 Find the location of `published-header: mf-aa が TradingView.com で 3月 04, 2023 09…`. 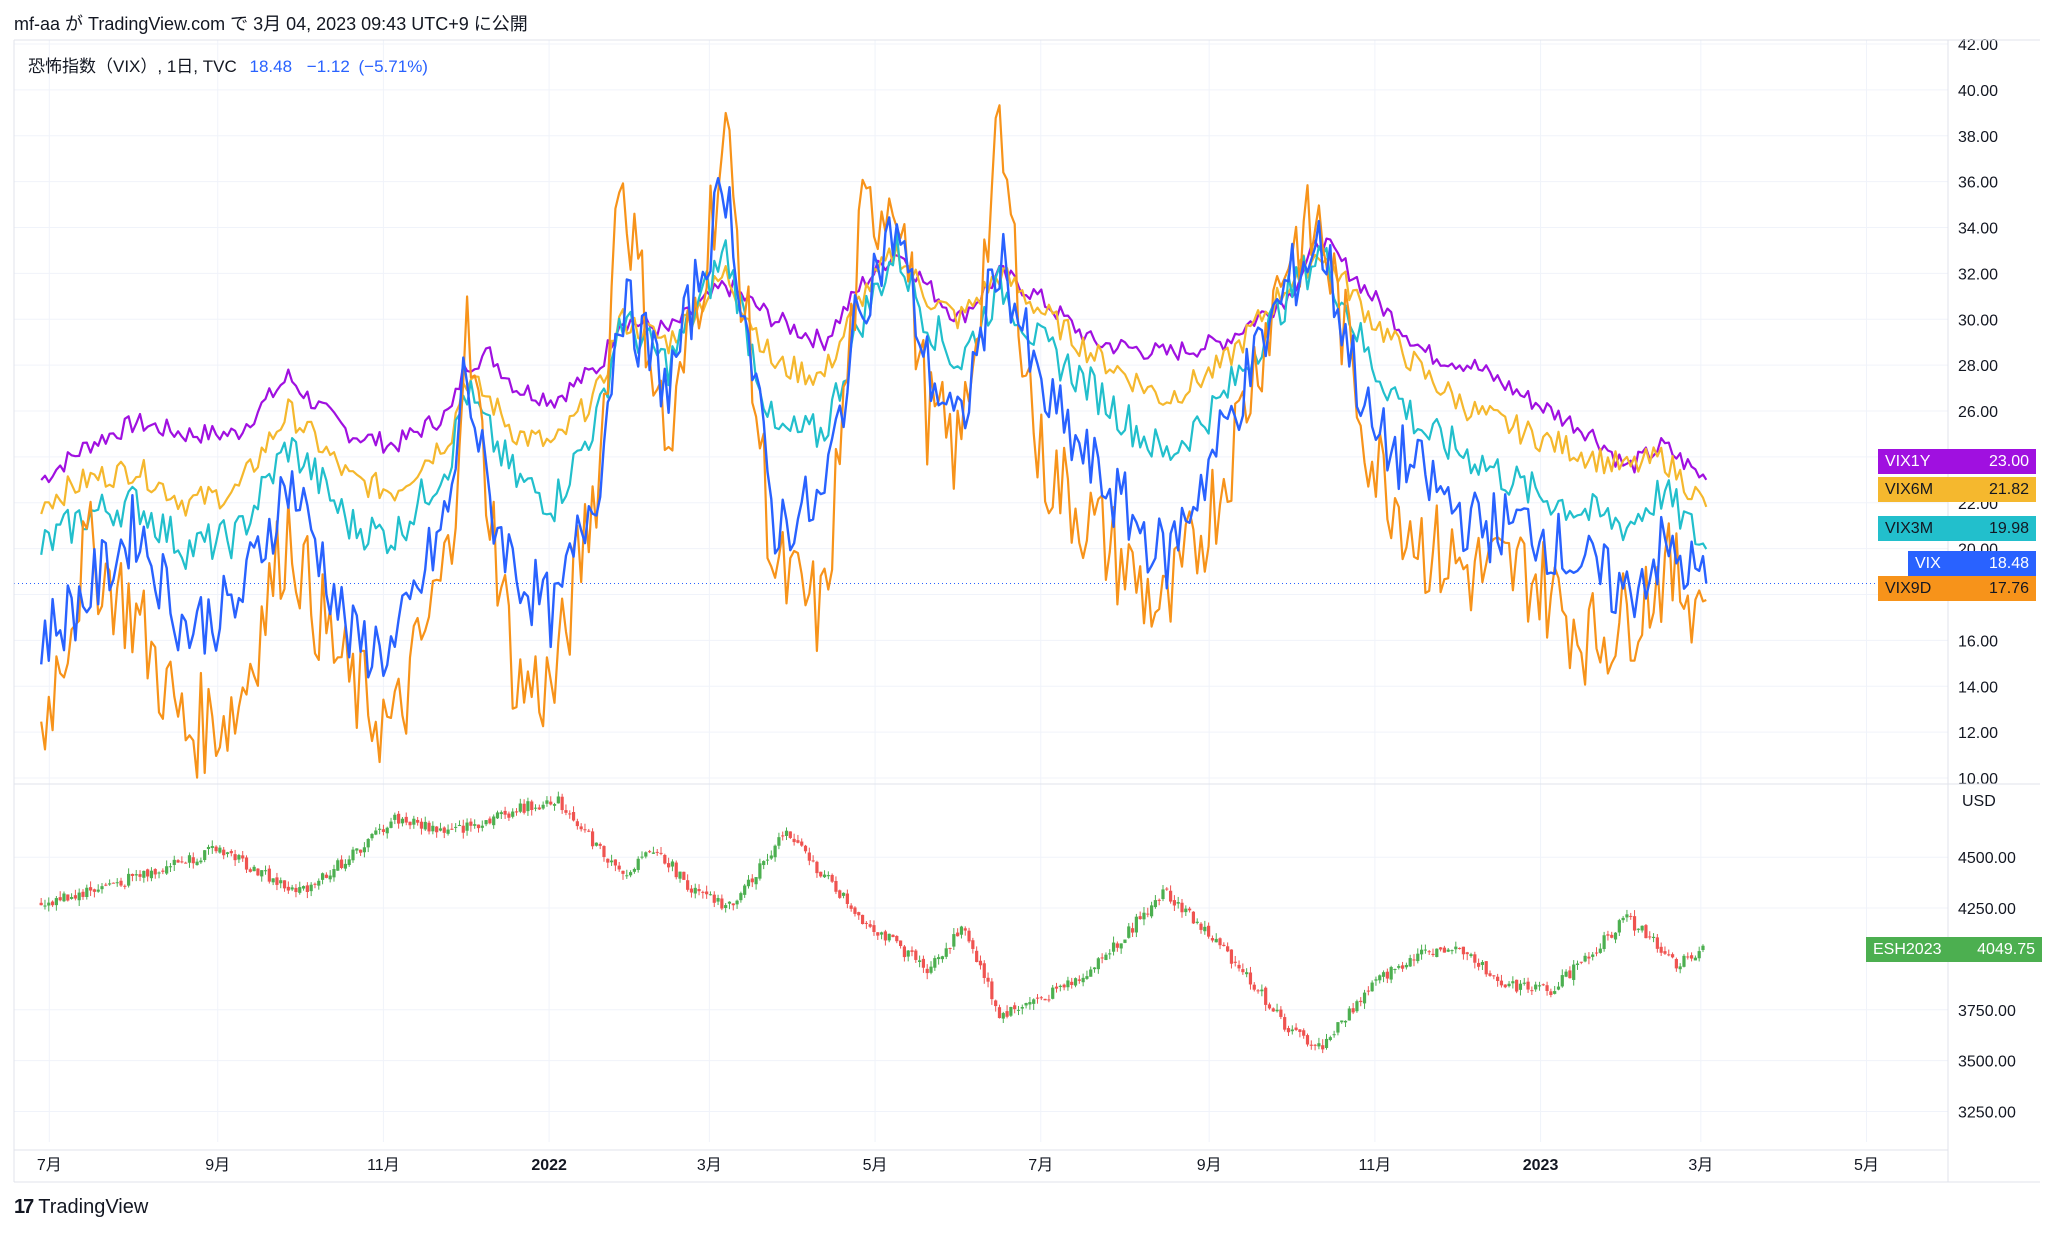

published-header: mf-aa が TradingView.com で 3月 04, 2023 09… is located at coordinates (271, 24).